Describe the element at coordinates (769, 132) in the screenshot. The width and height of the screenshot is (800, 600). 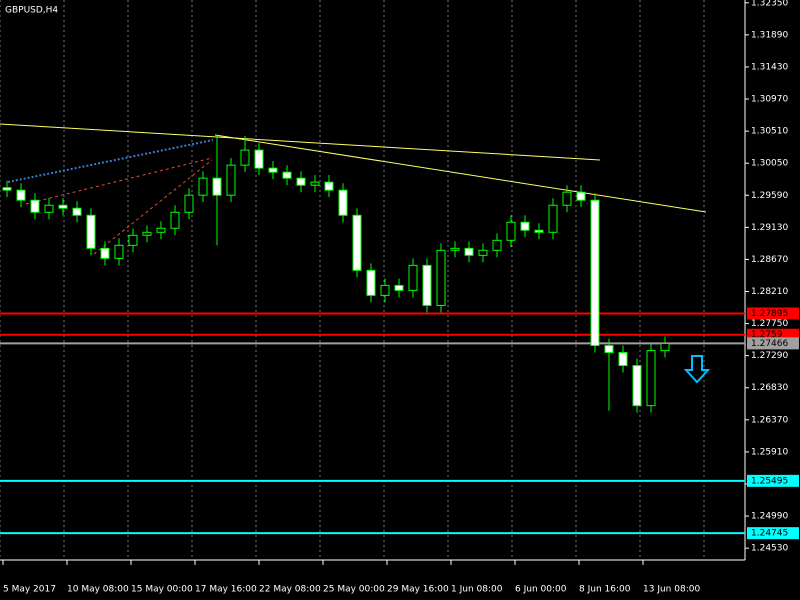
I see `y-tick-label: 1.30510` at that location.